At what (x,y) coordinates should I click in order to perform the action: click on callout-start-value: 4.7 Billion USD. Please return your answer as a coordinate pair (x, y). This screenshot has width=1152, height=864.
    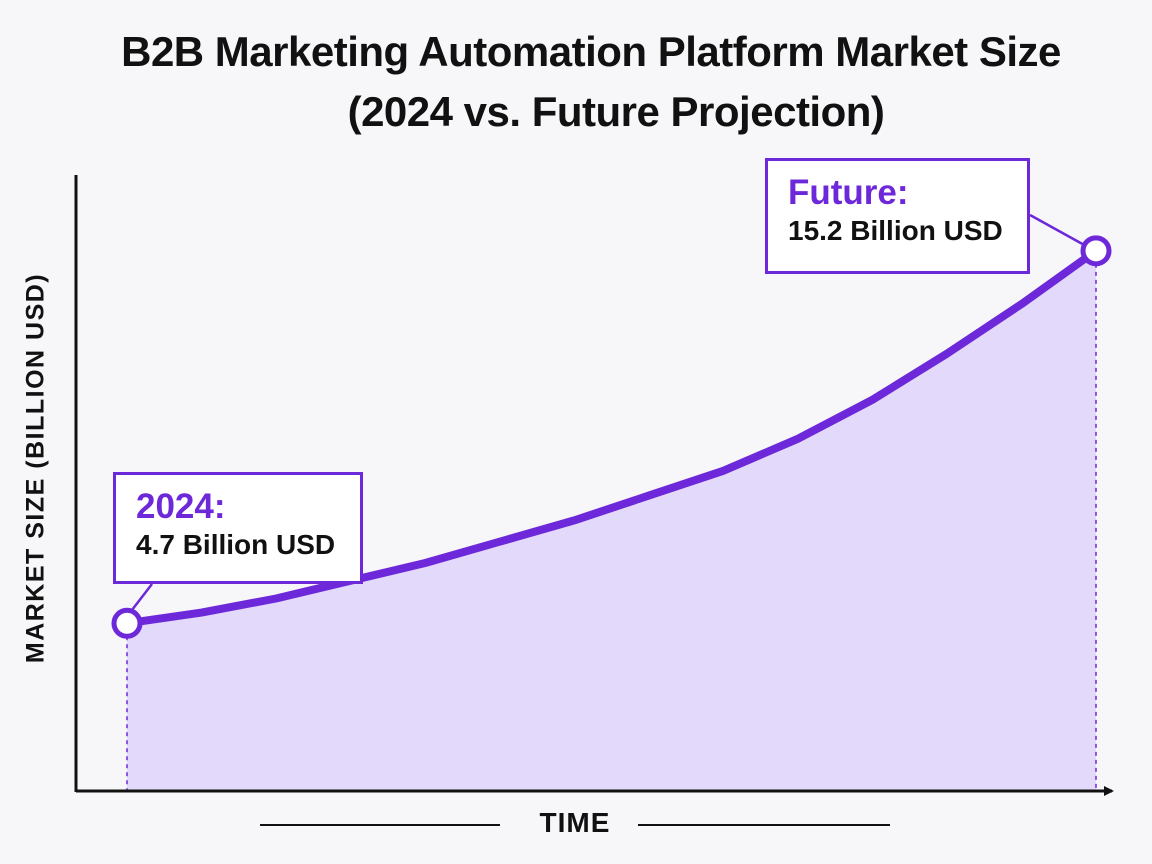
    Looking at the image, I should click on (236, 544).